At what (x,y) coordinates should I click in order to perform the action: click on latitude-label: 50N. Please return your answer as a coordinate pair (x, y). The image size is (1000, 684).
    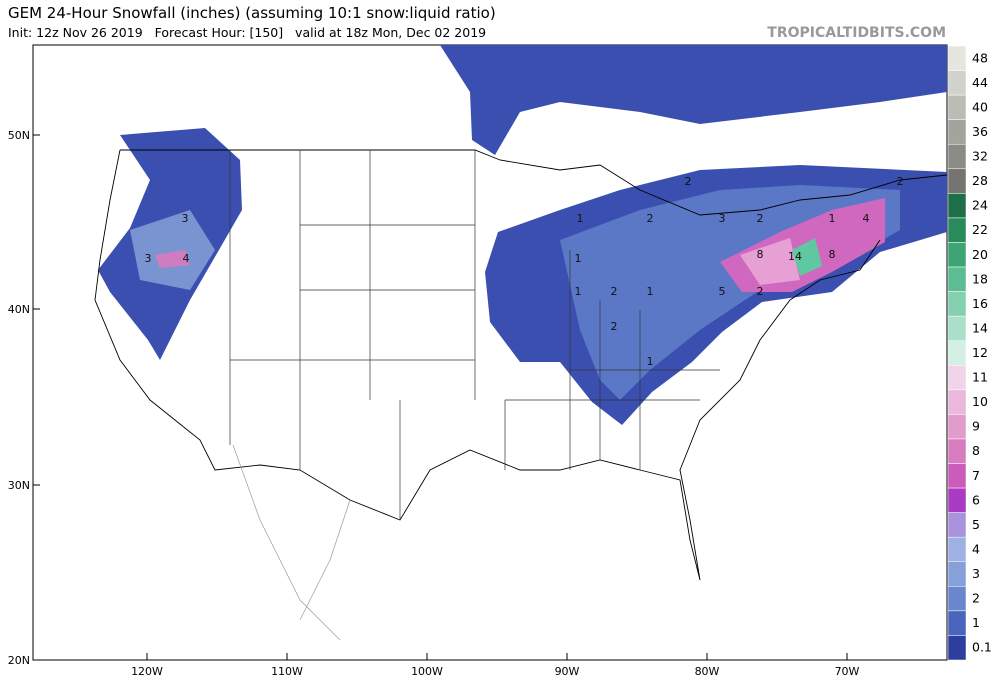
    Looking at the image, I should click on (19, 135).